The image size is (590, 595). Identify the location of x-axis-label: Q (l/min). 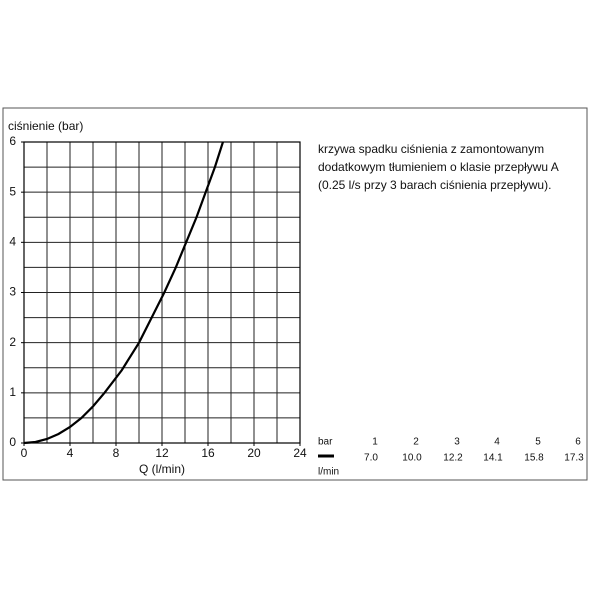
(162, 469).